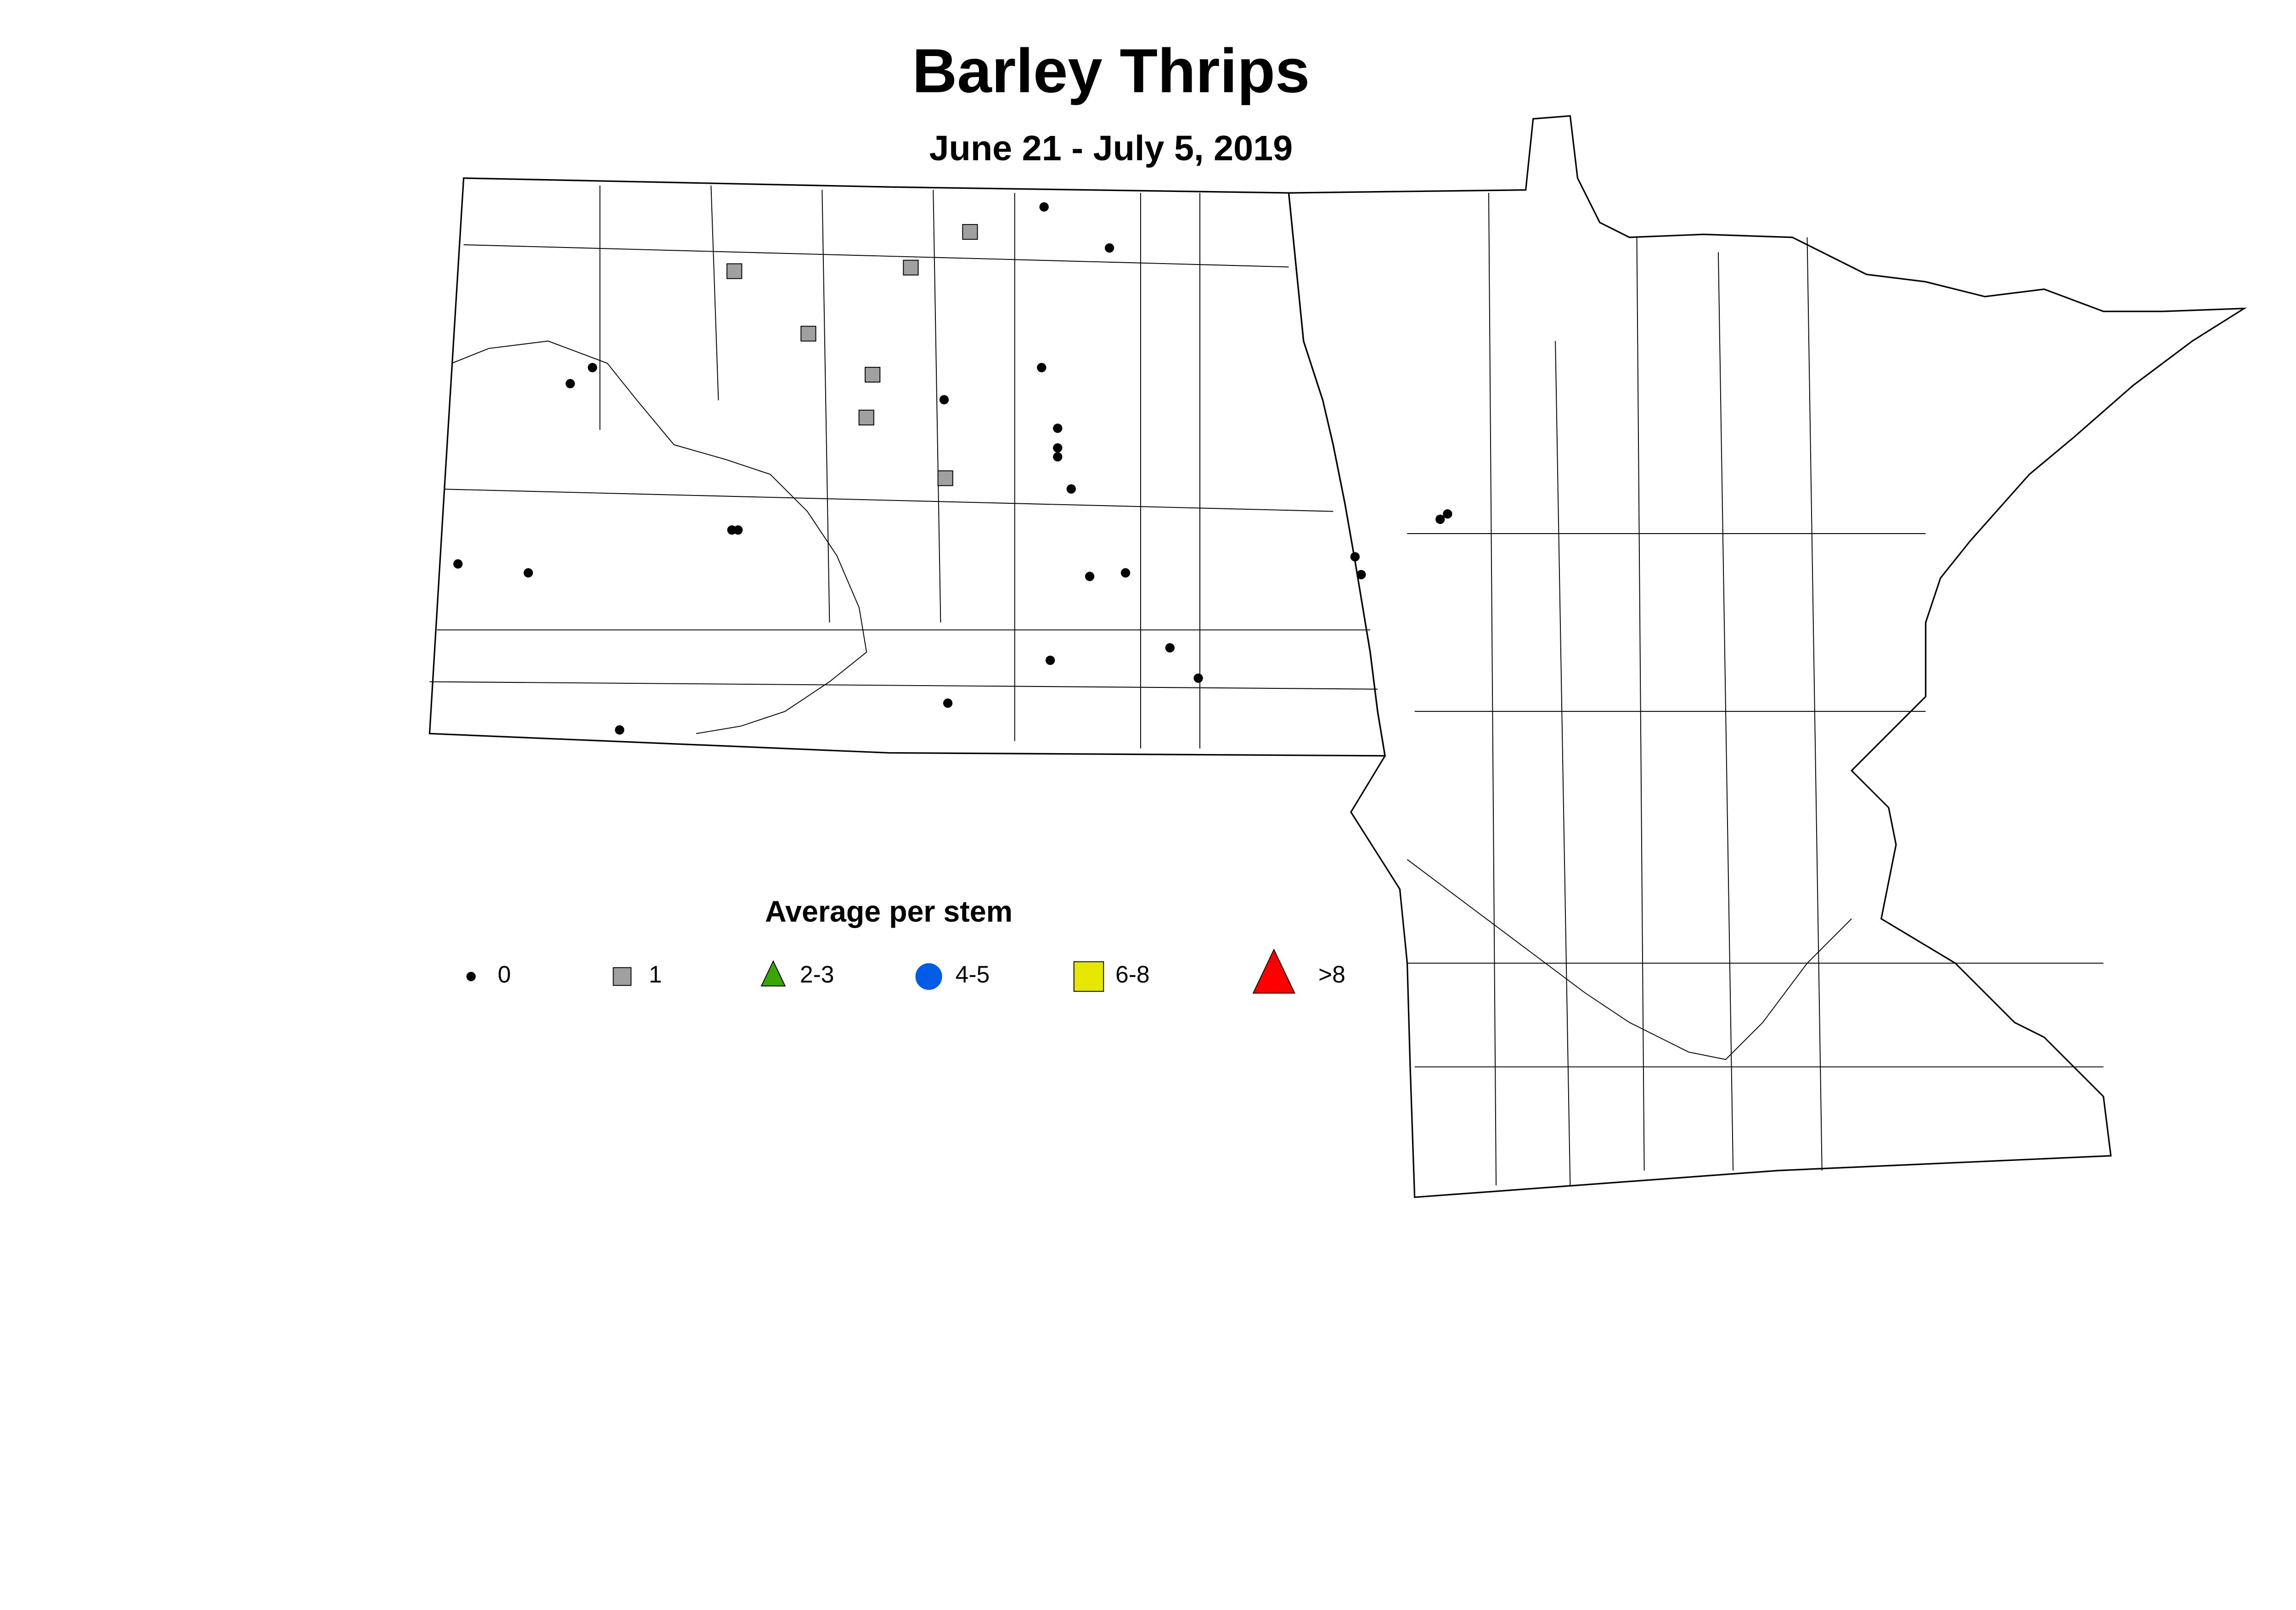  What do you see at coordinates (1332, 974) in the screenshot?
I see `legend-label: >8` at bounding box center [1332, 974].